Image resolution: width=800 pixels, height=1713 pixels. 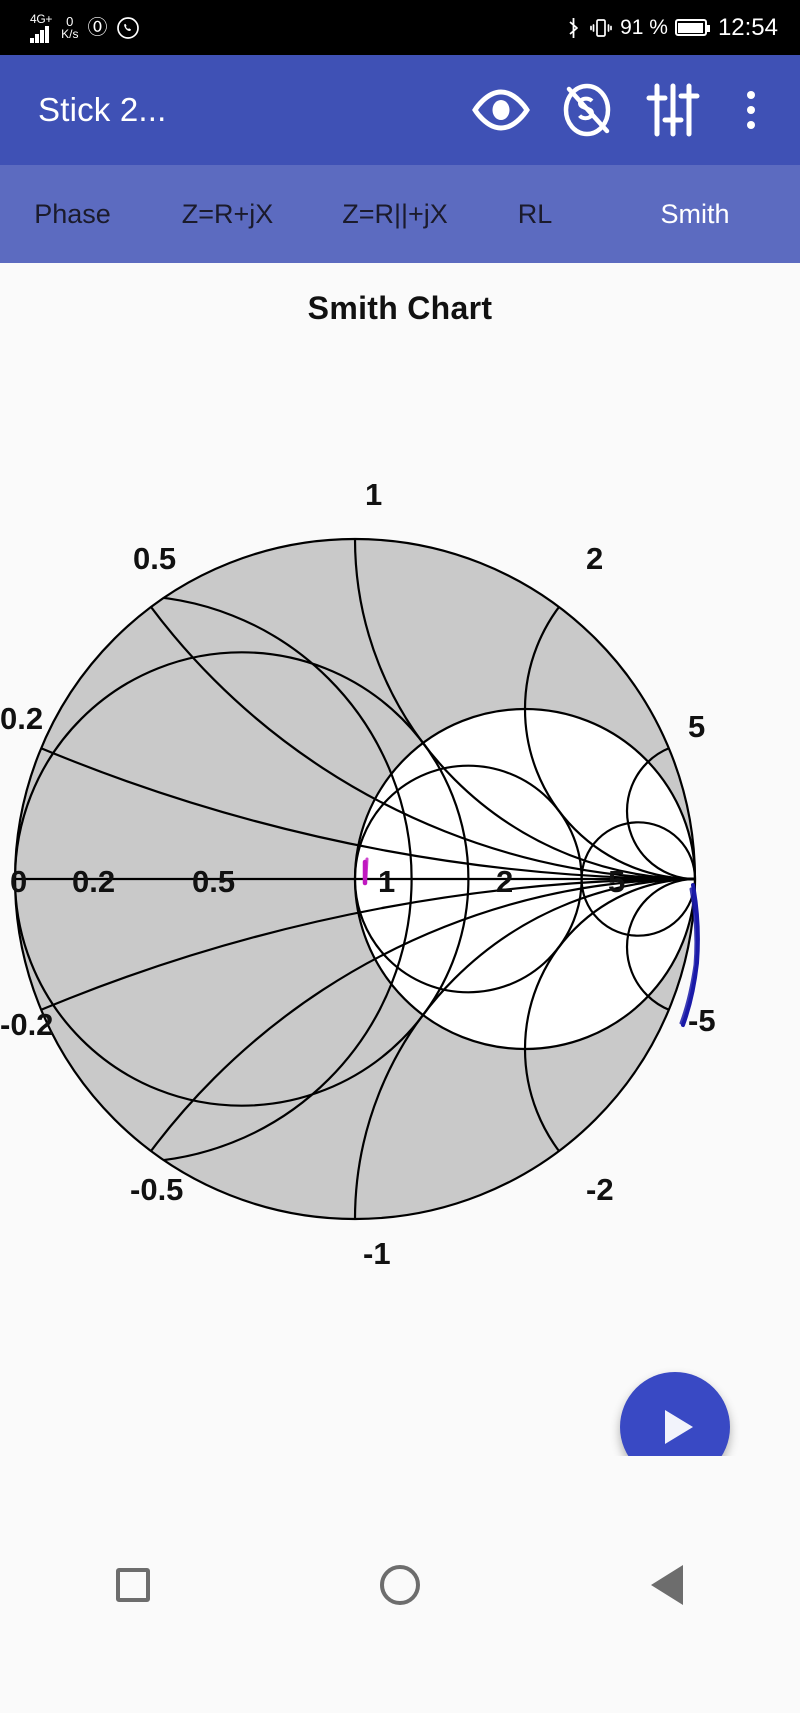 What do you see at coordinates (154, 558) in the screenshot?
I see `label-x-05: 0.5` at bounding box center [154, 558].